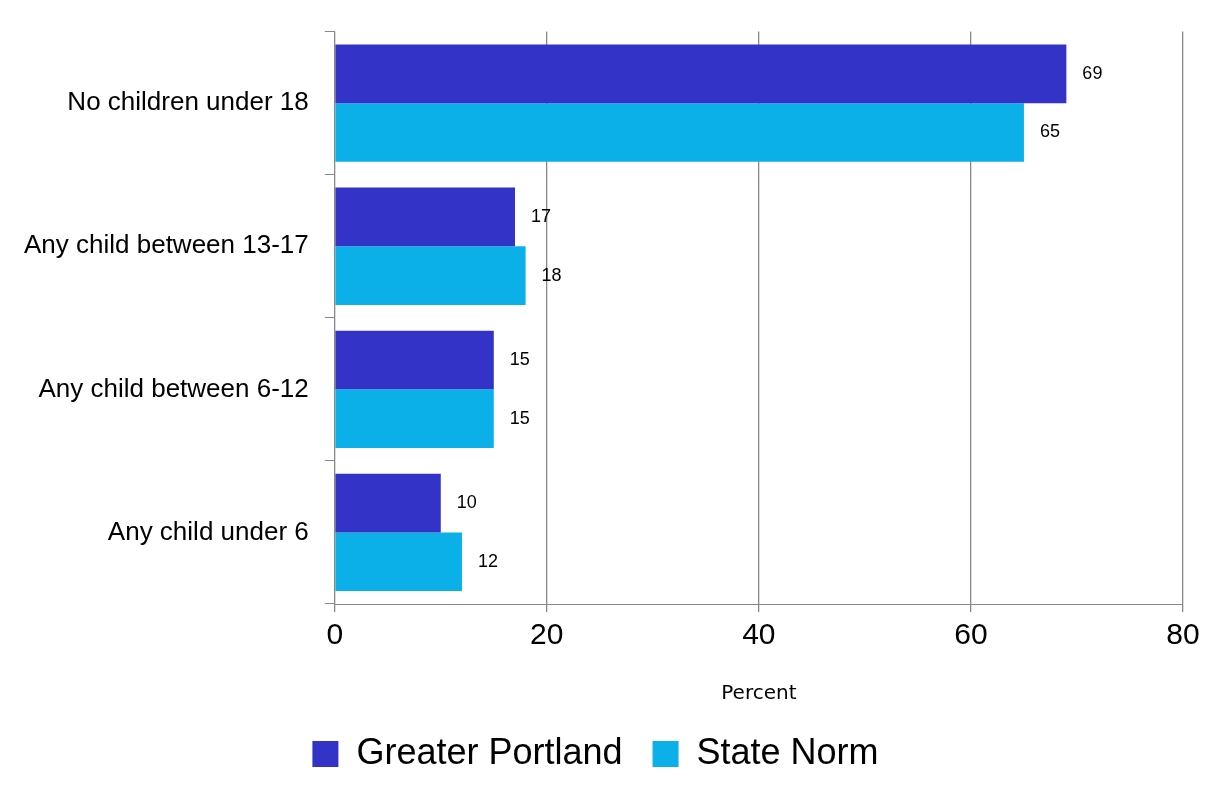 The image size is (1207, 786). Describe the element at coordinates (971, 634) in the screenshot. I see `x-tick-label: 60` at that location.